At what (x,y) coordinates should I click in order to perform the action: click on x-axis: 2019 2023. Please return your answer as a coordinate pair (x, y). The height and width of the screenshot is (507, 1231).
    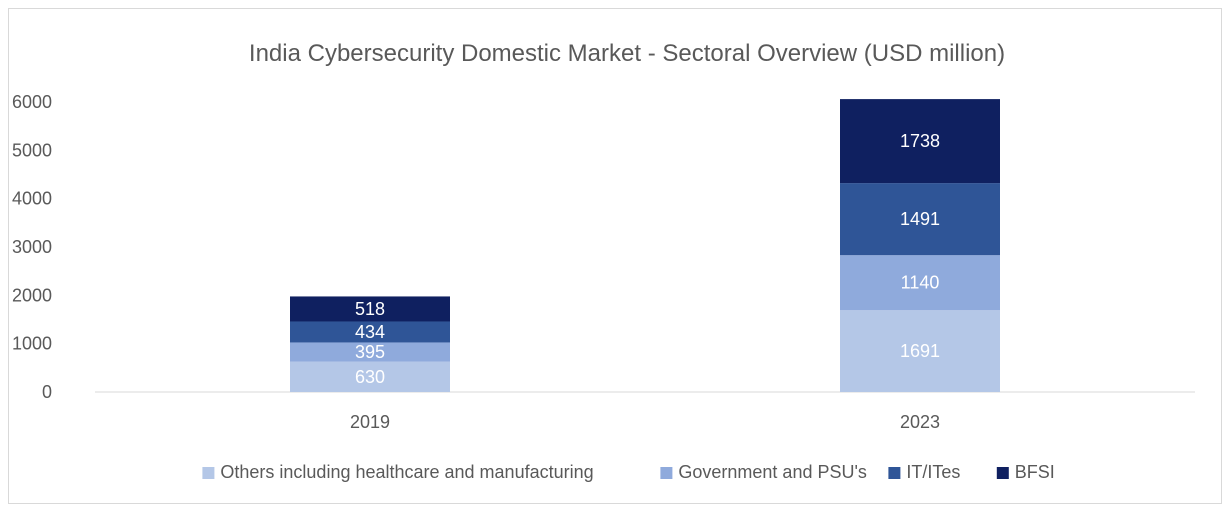
    Looking at the image, I should click on (645, 422).